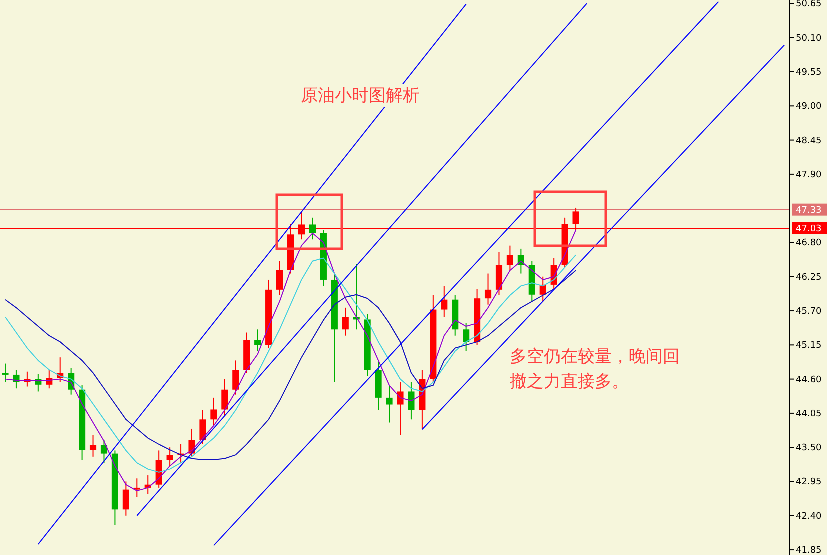 The width and height of the screenshot is (827, 555). What do you see at coordinates (809, 107) in the screenshot?
I see `y-tick-label: 49.00` at bounding box center [809, 107].